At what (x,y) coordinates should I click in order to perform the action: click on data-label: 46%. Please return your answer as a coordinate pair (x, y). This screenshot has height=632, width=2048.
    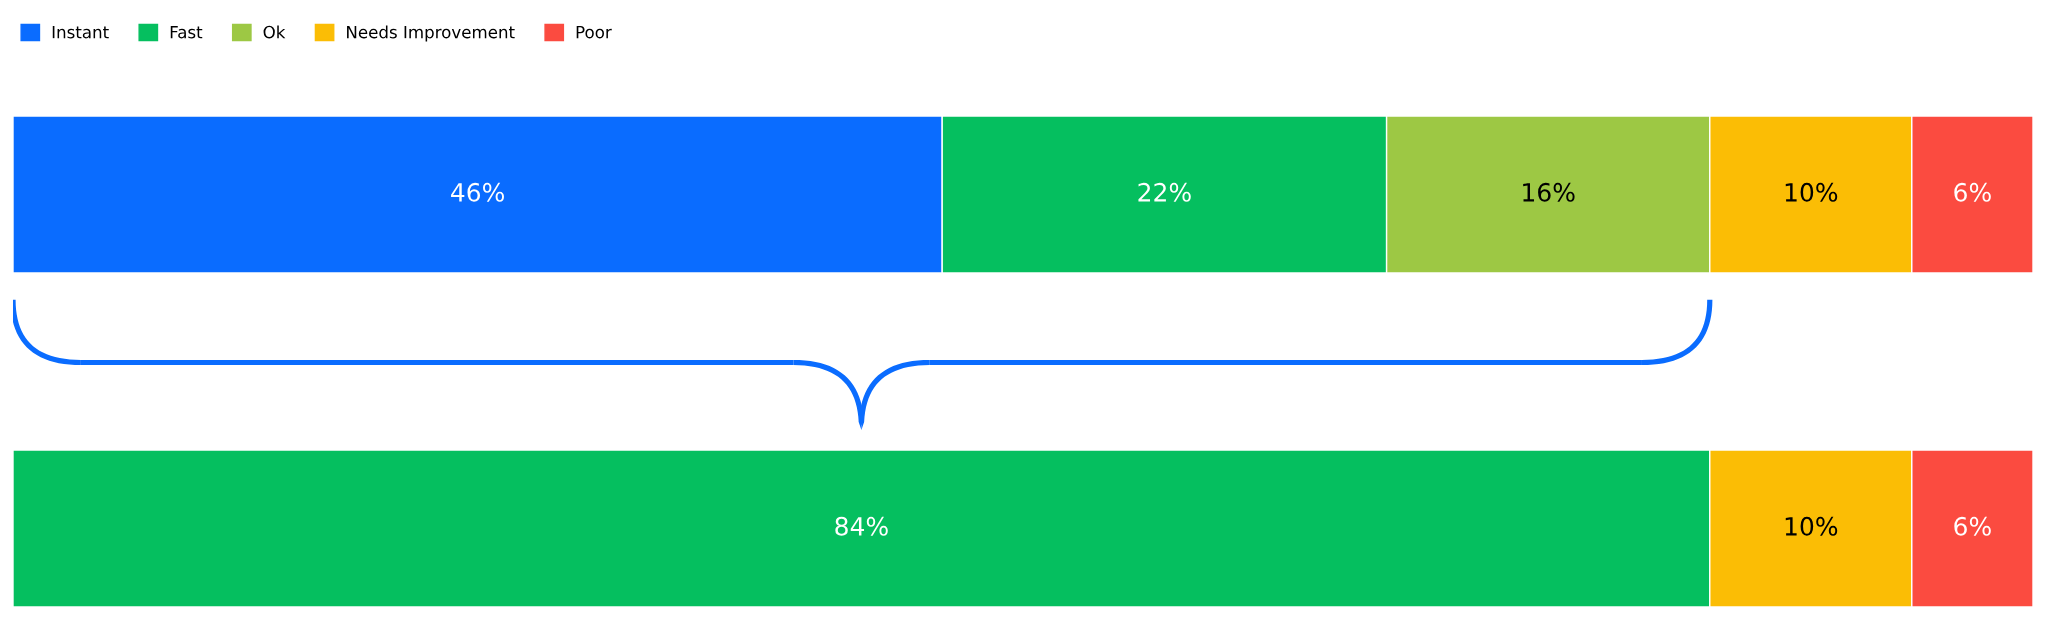
    Looking at the image, I should click on (477, 192).